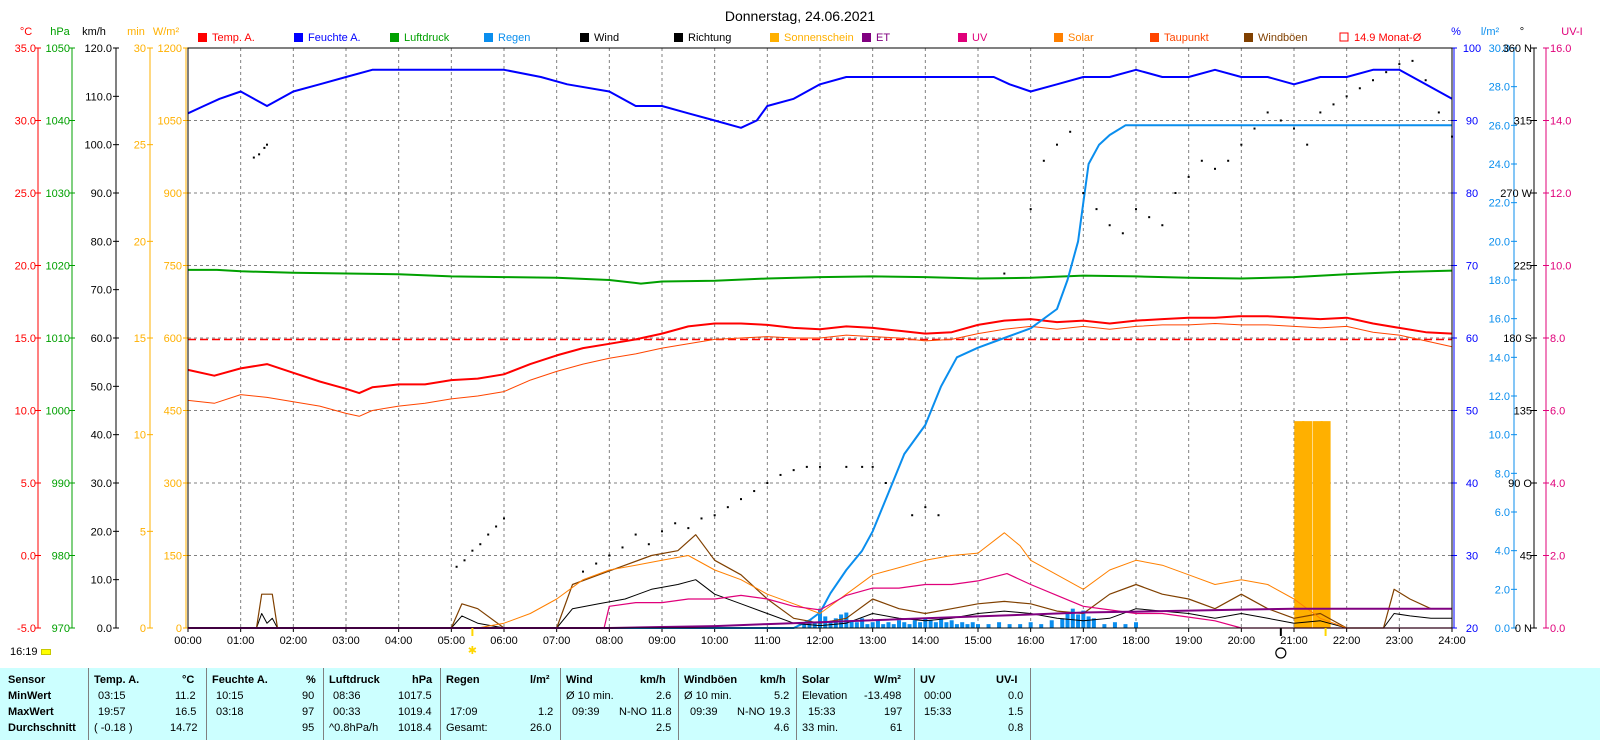 The height and width of the screenshot is (740, 1600). Describe the element at coordinates (98, 97) in the screenshot. I see `axis-label-wind: 110.0` at that location.